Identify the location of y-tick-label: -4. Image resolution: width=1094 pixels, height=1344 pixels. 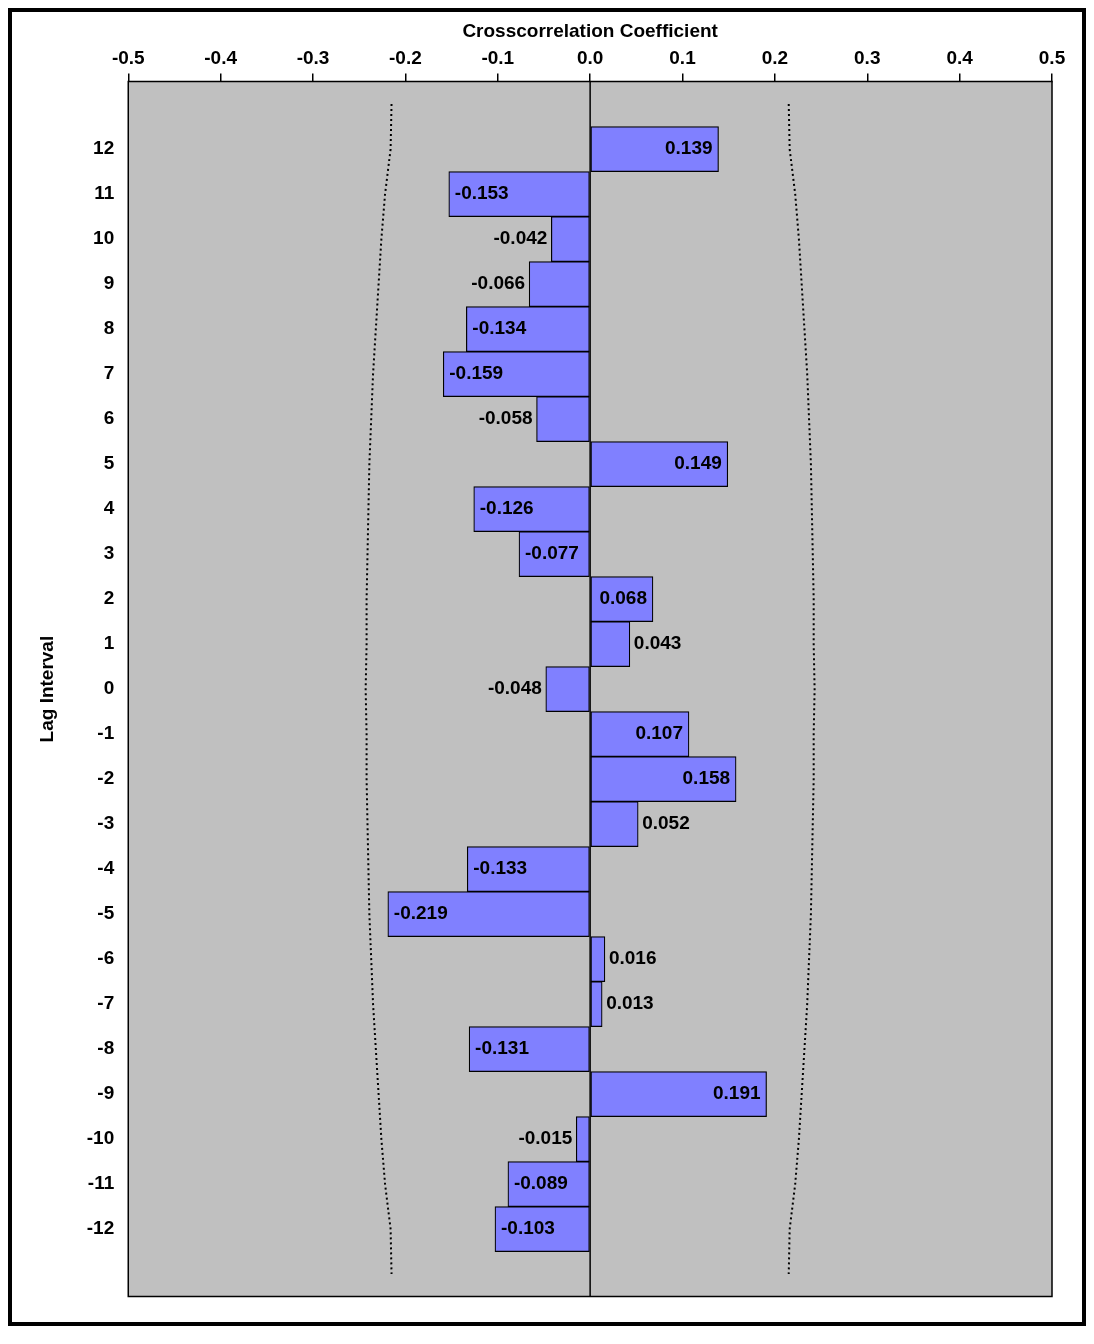
(106, 868).